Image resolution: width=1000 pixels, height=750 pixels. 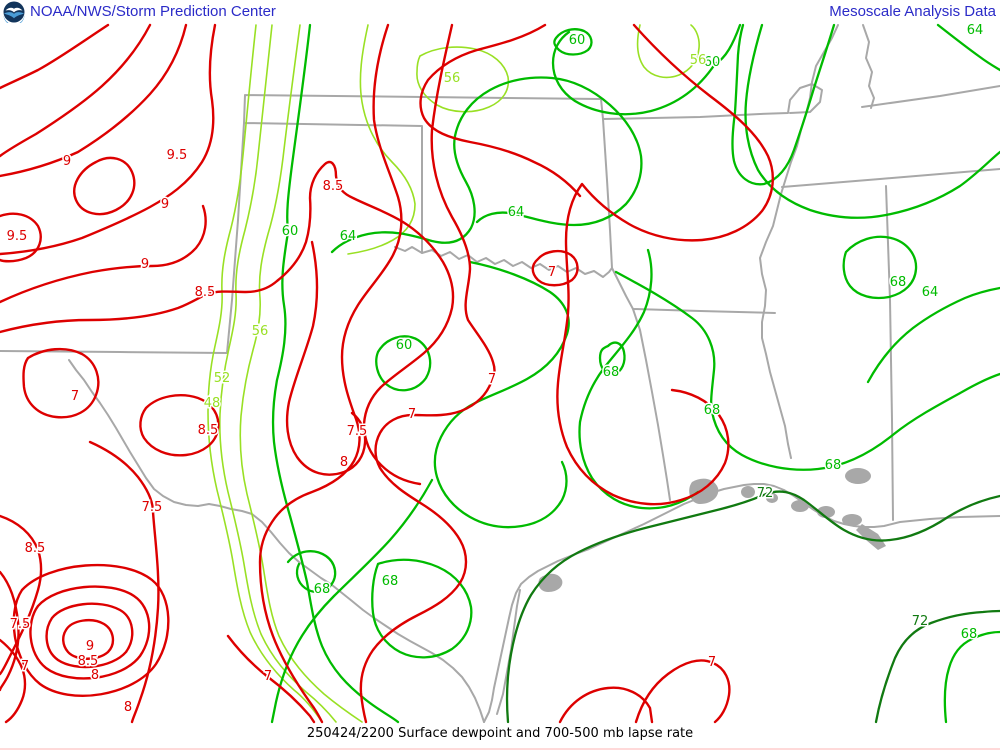 What do you see at coordinates (153, 11) in the screenshot?
I see `site-title: NOAA/NWS/Storm Prediction Center` at bounding box center [153, 11].